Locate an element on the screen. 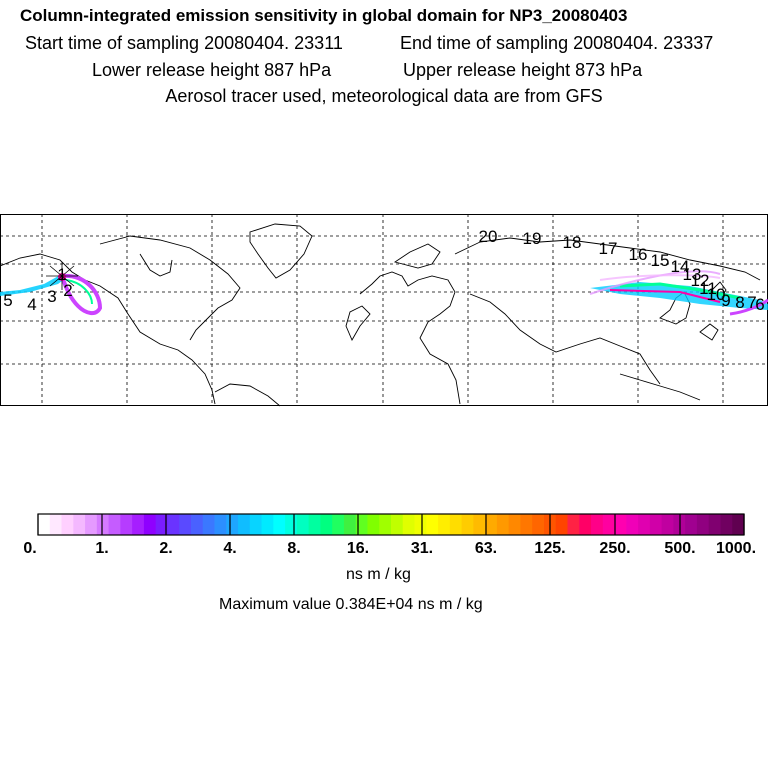 The width and height of the screenshot is (768, 768). trajectory-label-10: 10 is located at coordinates (716, 294).